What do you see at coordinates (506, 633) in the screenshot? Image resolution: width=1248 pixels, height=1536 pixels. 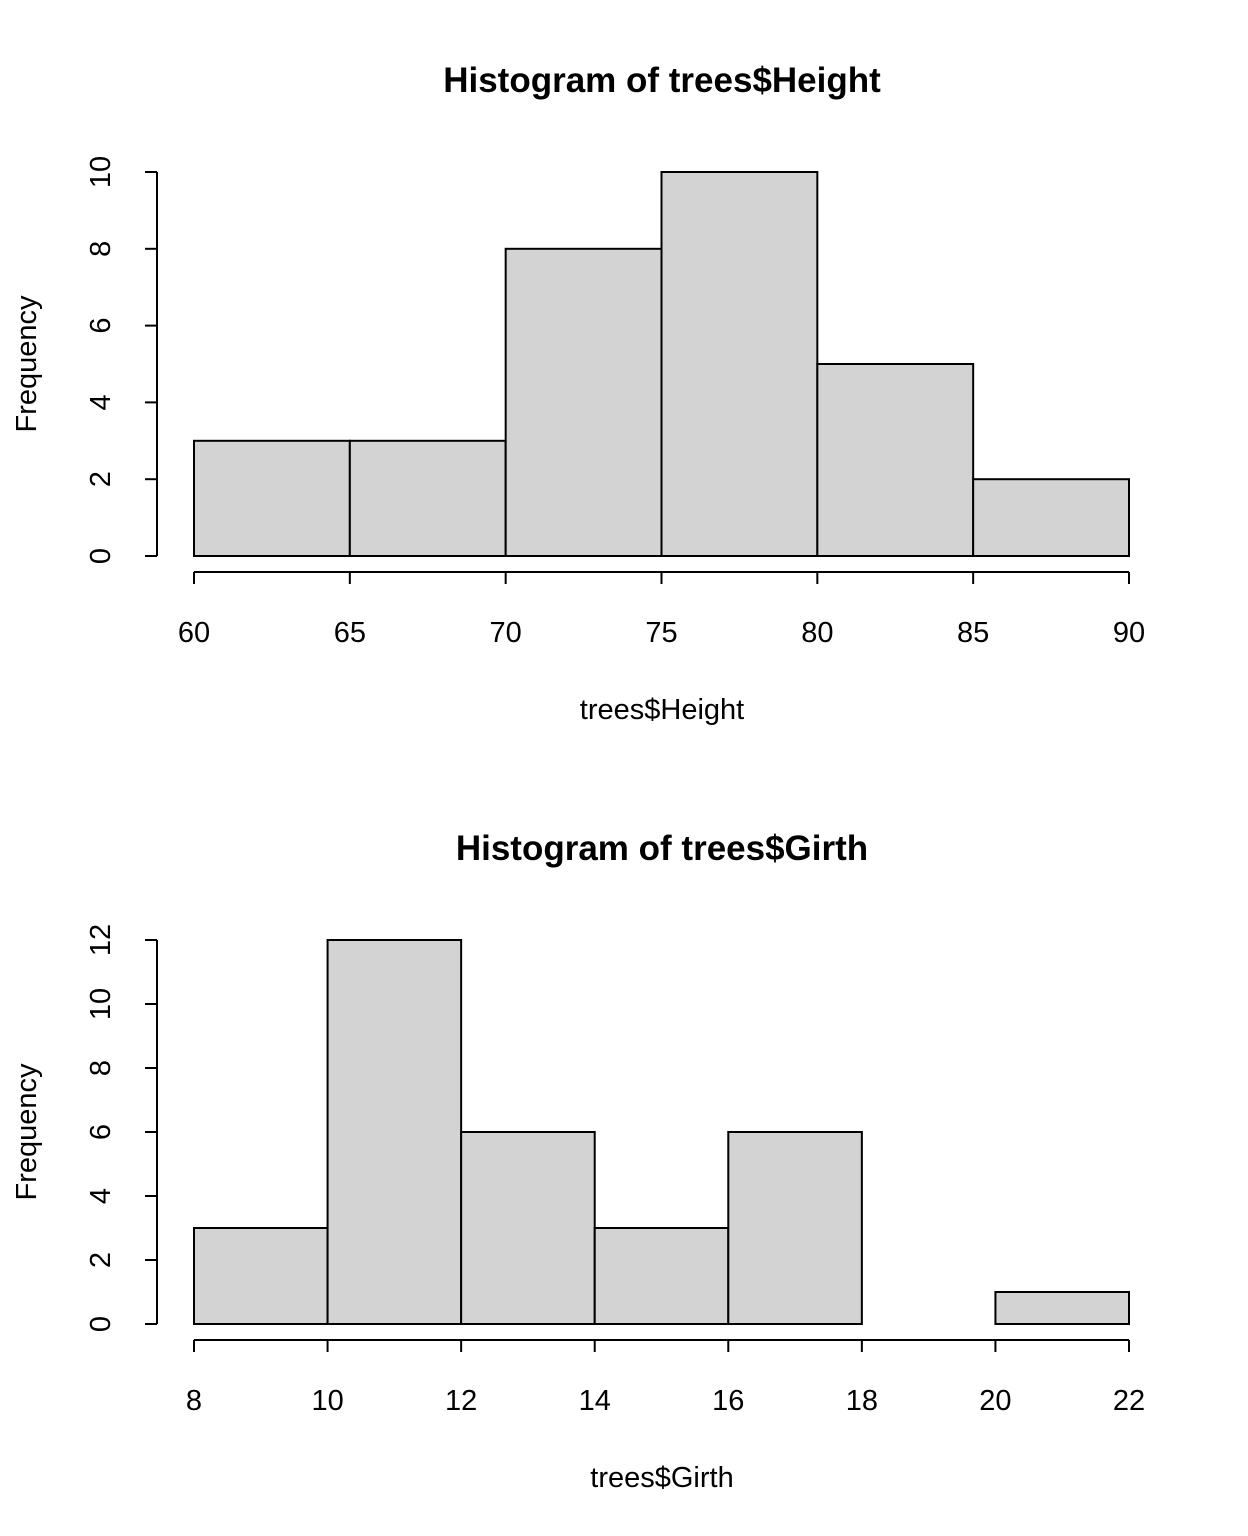 I see `x-tick-label: 70` at bounding box center [506, 633].